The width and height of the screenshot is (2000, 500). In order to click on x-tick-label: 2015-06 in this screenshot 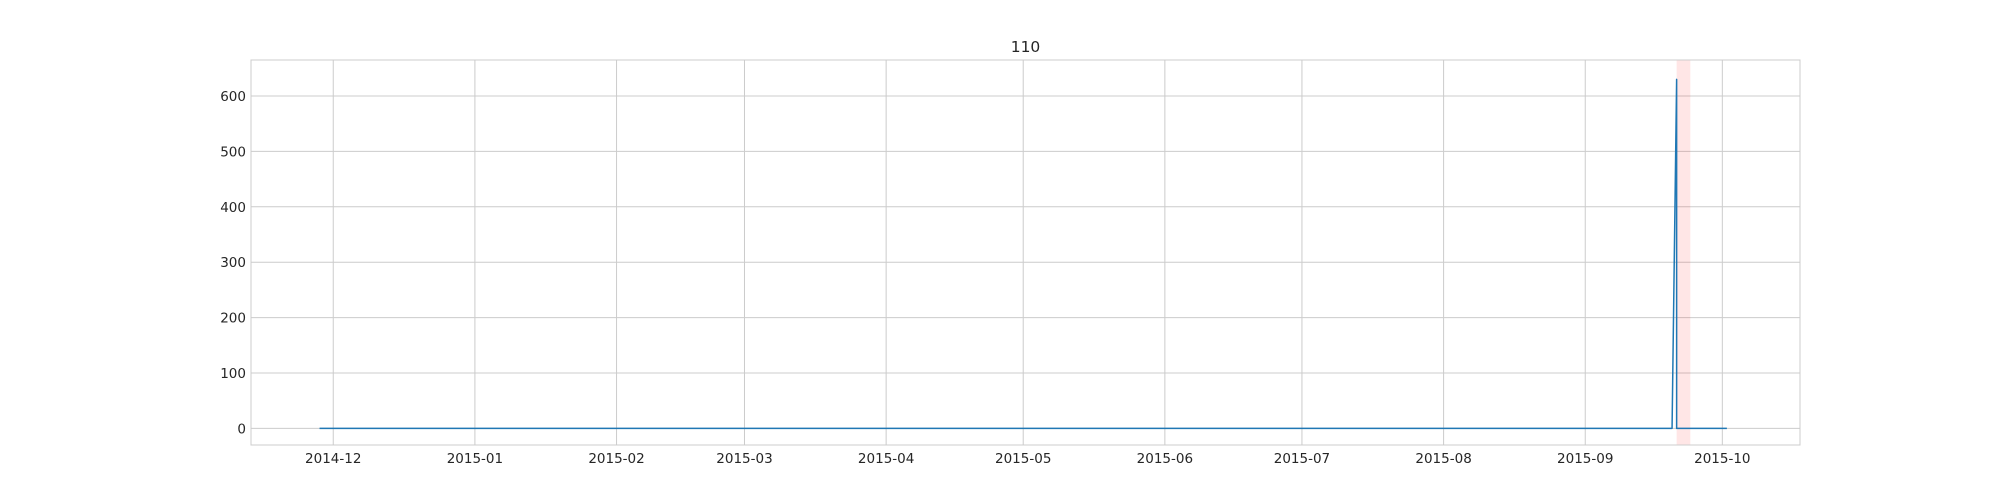, I will do `click(1165, 459)`.